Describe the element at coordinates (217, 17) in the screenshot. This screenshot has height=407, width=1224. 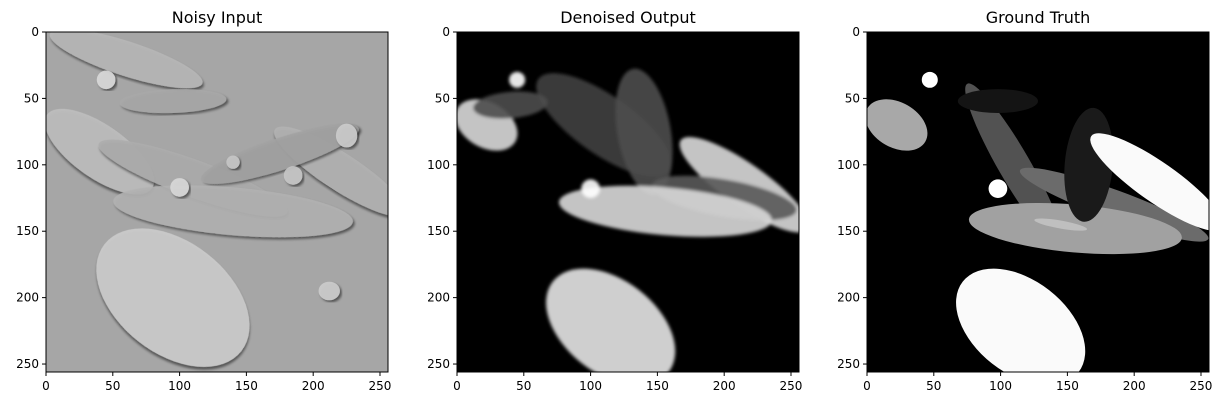
I see `panel-title: Noisy Input` at that location.